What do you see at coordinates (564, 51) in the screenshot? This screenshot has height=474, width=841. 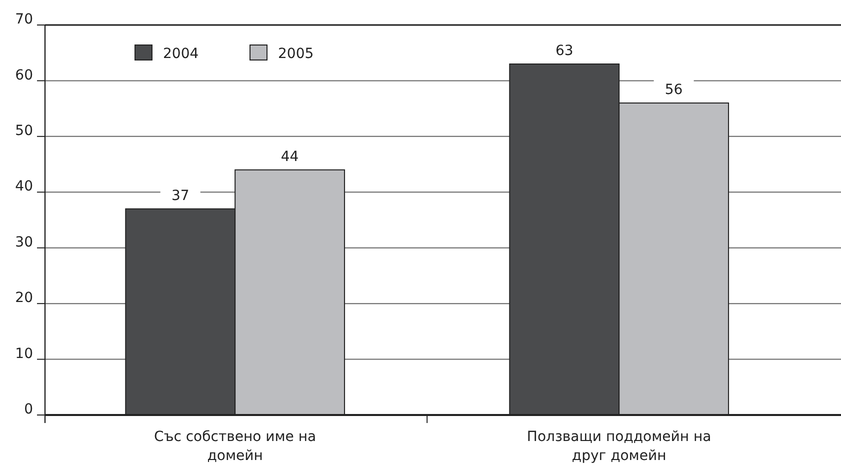 I see `data-label: 63` at bounding box center [564, 51].